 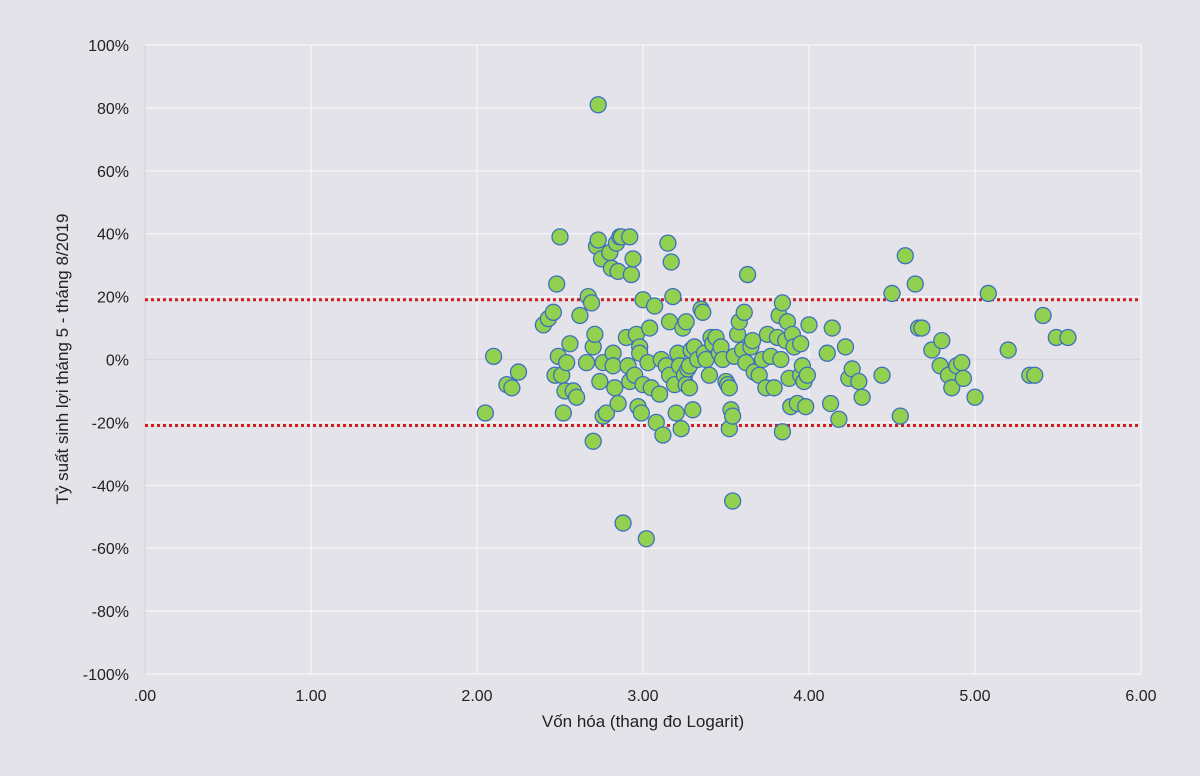 I want to click on x-tick-label: 2.00, so click(x=476, y=696).